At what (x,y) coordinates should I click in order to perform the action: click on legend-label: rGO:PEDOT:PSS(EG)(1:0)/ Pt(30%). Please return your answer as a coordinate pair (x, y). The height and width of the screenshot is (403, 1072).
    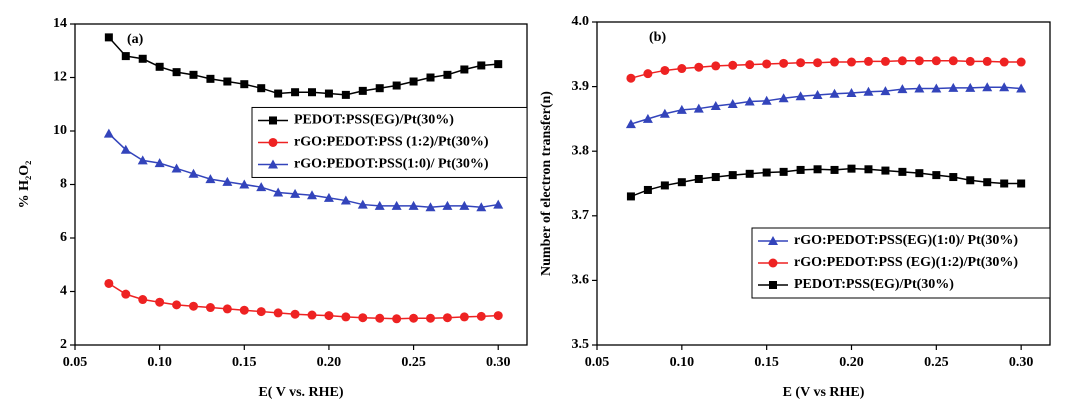
    Looking at the image, I should click on (906, 240).